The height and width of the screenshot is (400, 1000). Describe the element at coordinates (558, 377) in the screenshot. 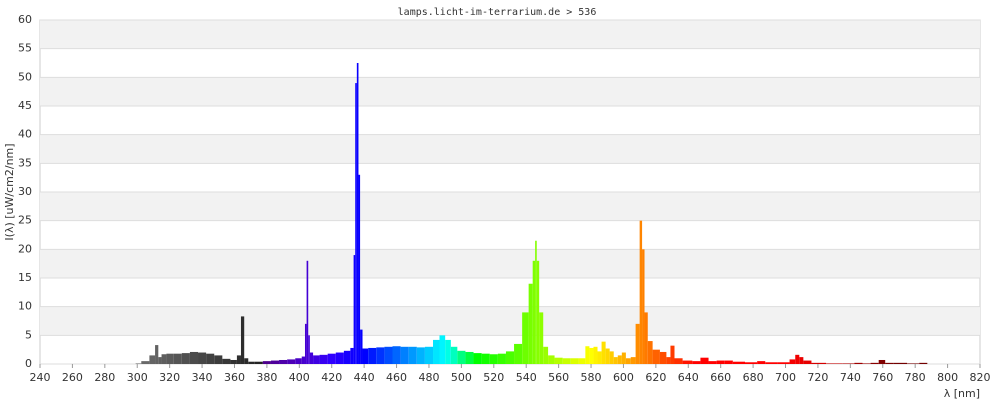

I see `x-tick-label: 560` at that location.